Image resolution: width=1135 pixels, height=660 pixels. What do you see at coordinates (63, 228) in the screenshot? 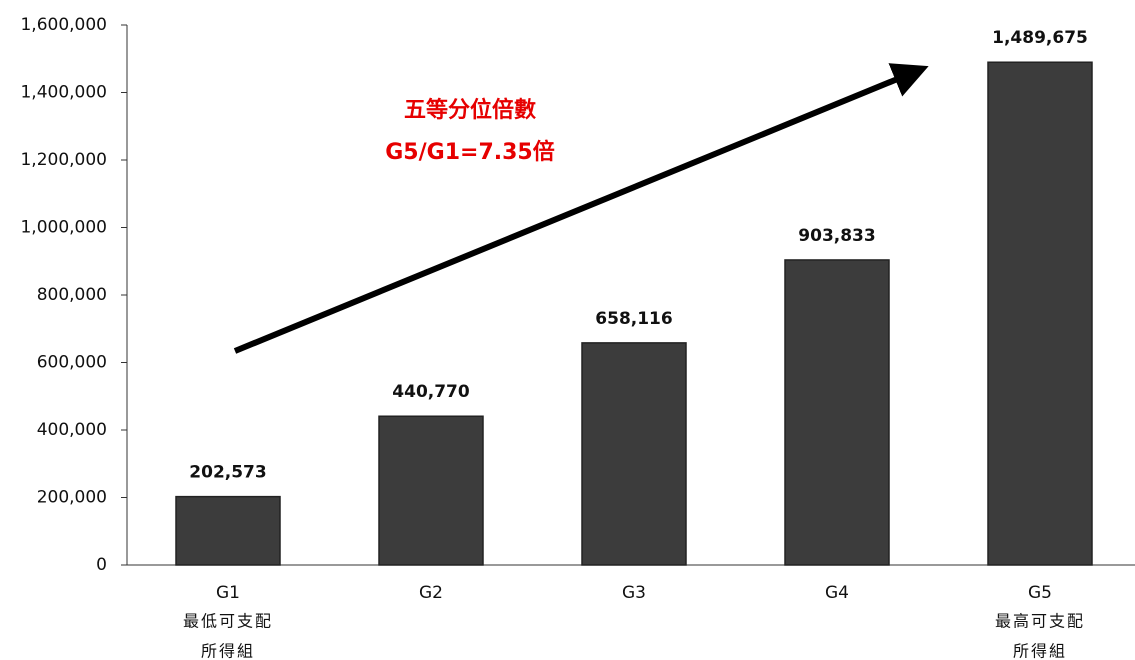
I see `y-tick-label: 1,000,000` at bounding box center [63, 228].